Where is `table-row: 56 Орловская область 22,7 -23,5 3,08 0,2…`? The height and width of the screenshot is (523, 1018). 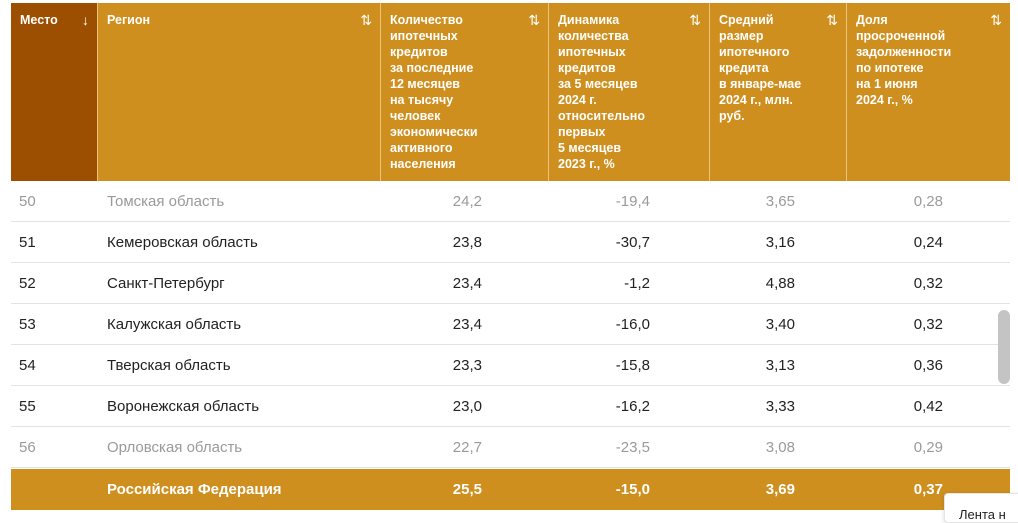
table-row: 56 Орловская область 22,7 -23,5 3,08 0,2… is located at coordinates (510, 447).